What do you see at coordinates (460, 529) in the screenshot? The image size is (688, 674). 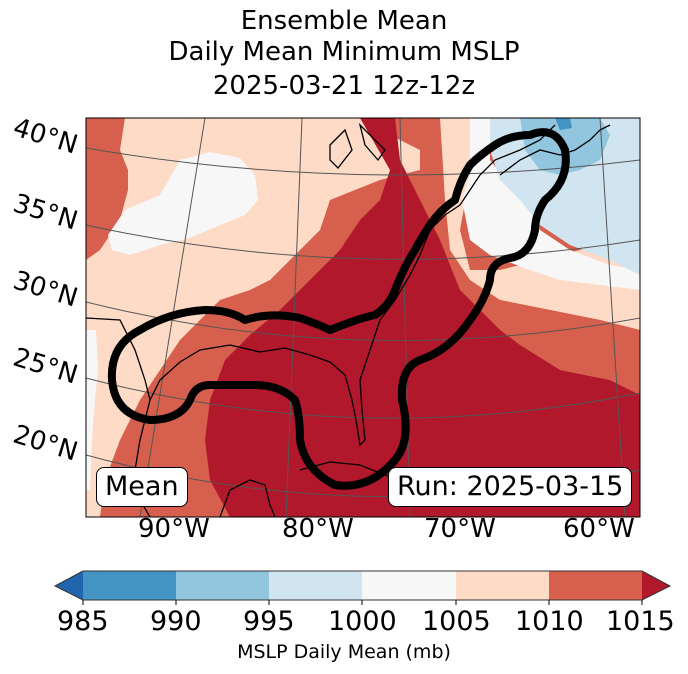 I see `lon-label-70w: 70°W` at bounding box center [460, 529].